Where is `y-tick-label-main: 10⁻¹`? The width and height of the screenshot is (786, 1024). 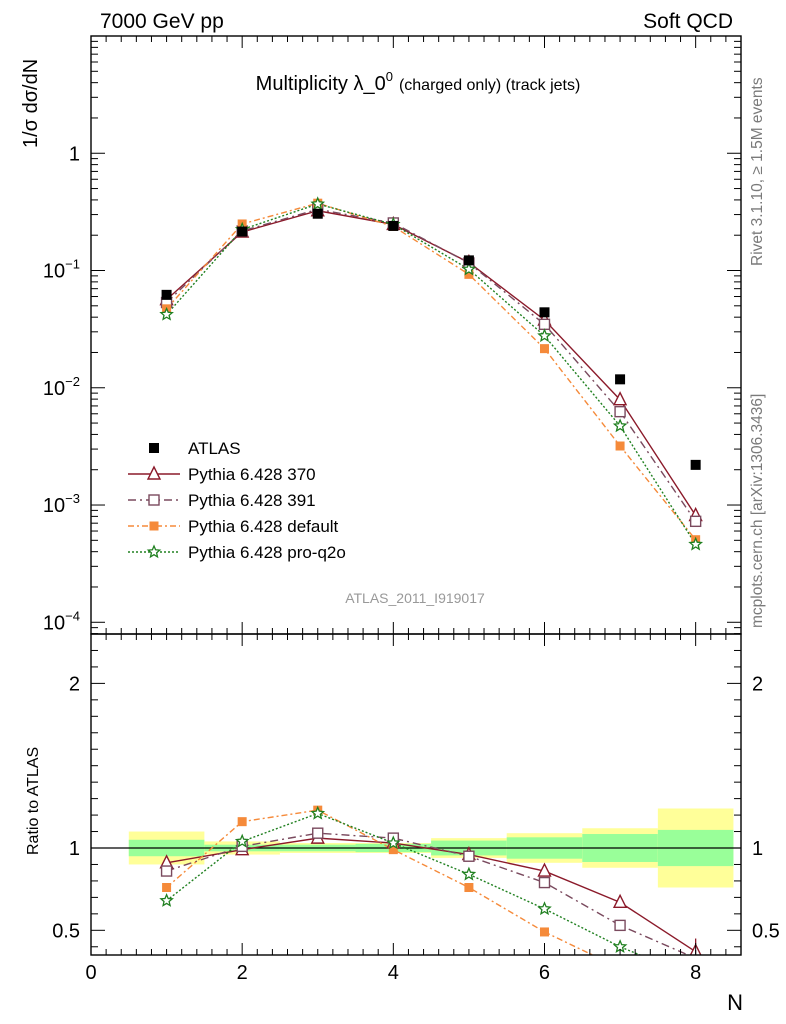 y-tick-label-main: 10⁻¹ is located at coordinates (61, 270).